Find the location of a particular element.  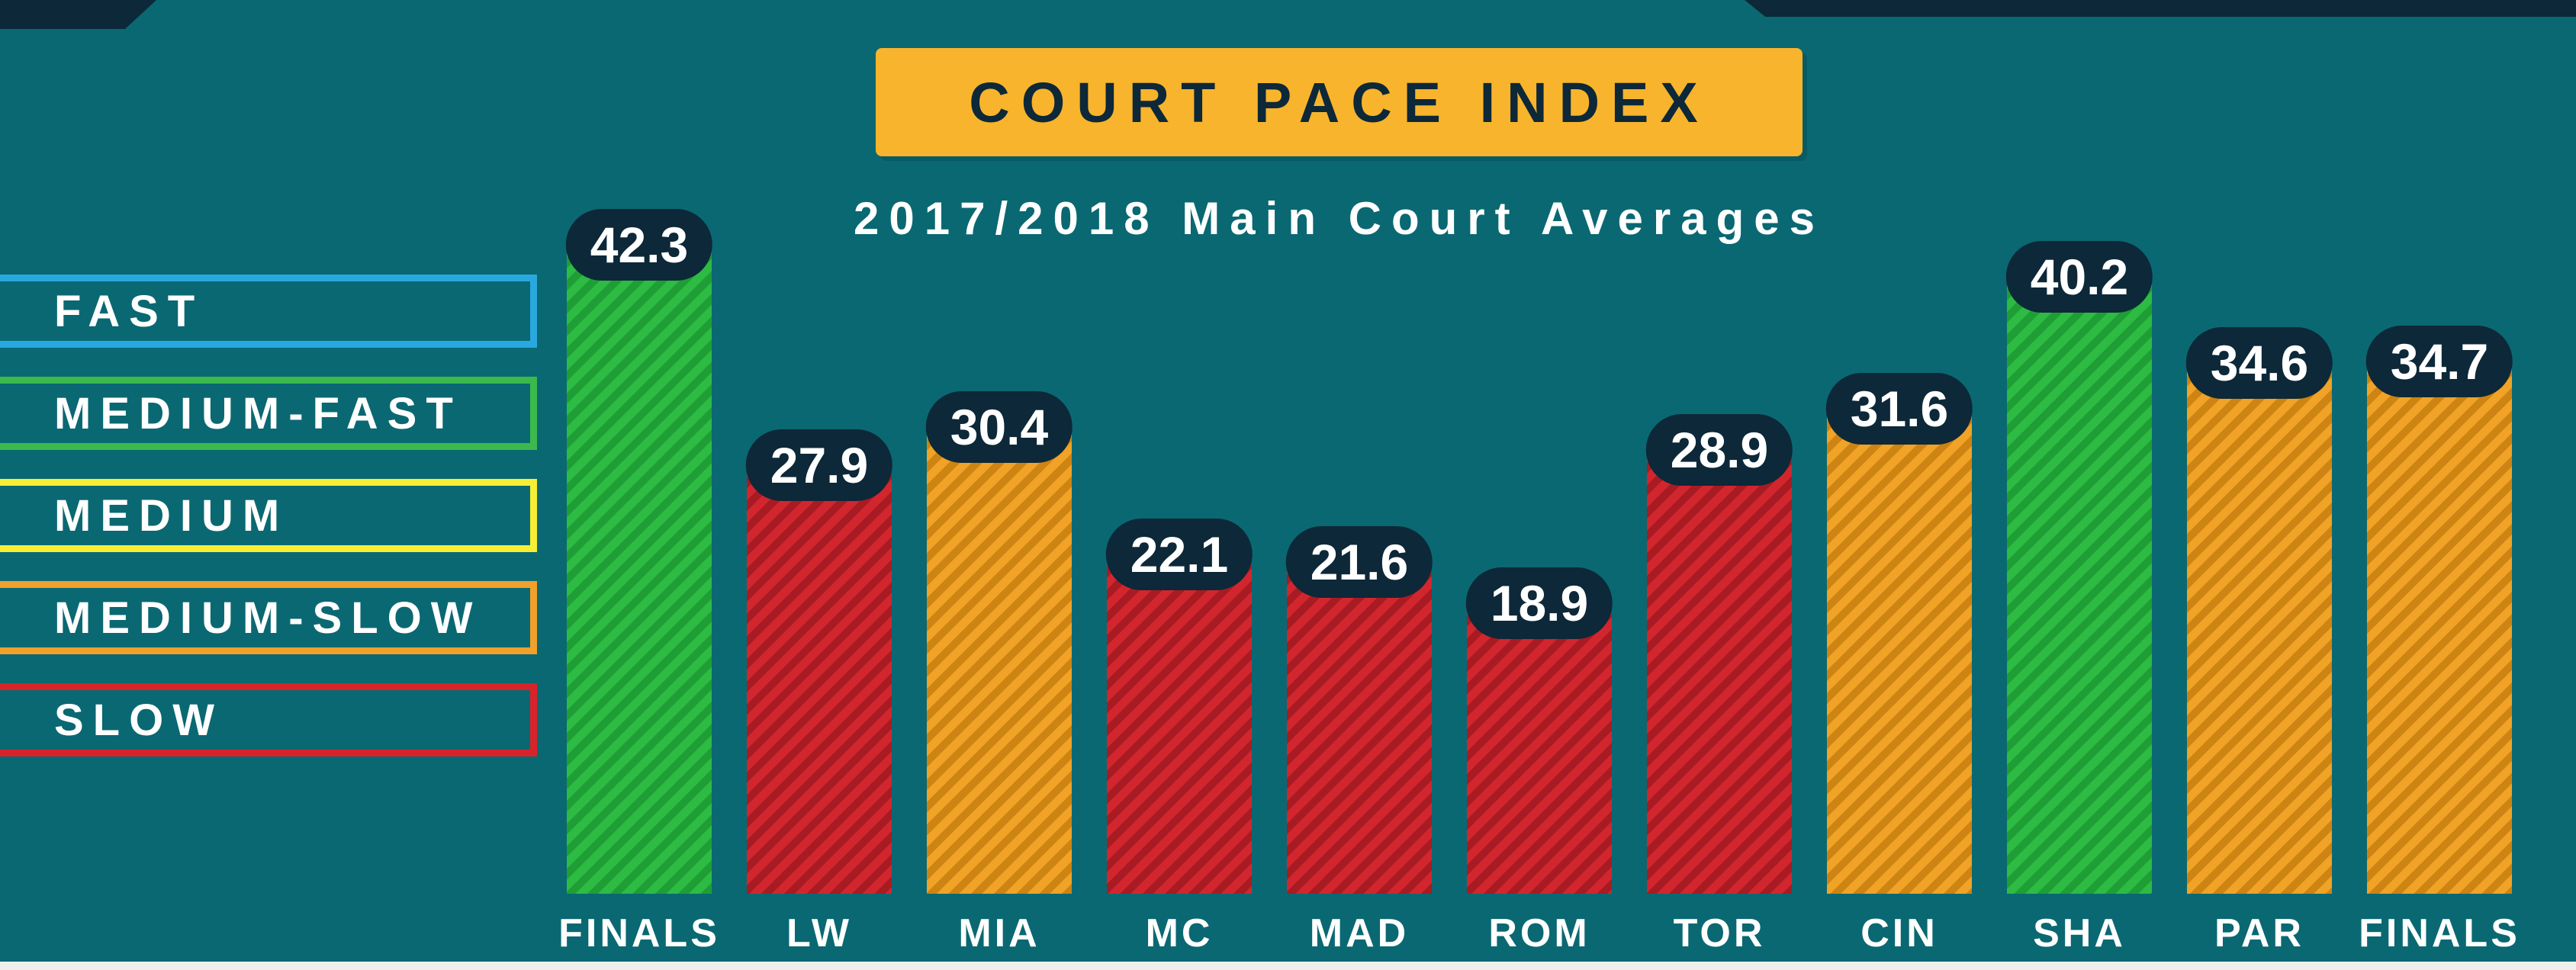

value-pill: 31.6 is located at coordinates (1899, 409).